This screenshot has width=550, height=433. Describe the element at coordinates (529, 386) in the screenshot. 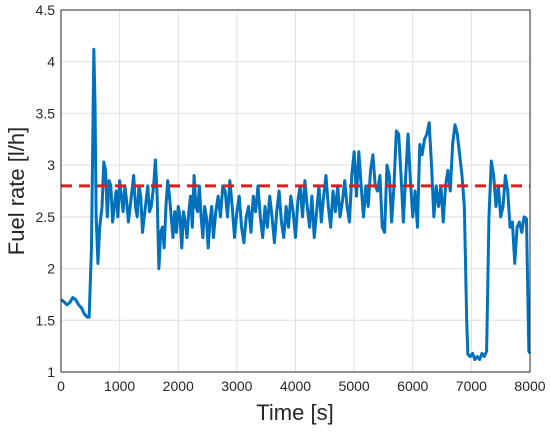

I see `x-tick-label: 8000` at that location.